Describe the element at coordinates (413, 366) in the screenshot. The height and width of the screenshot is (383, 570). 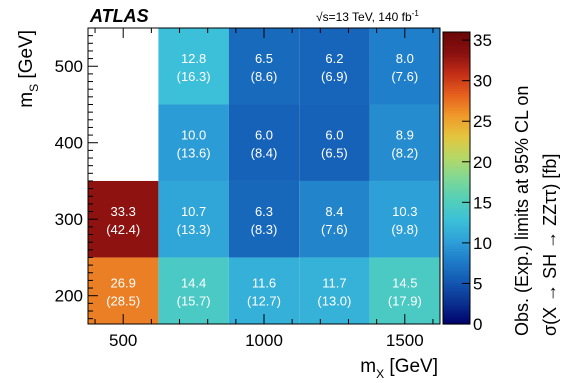
I see `x-axis-title-unit: [GeV]` at that location.